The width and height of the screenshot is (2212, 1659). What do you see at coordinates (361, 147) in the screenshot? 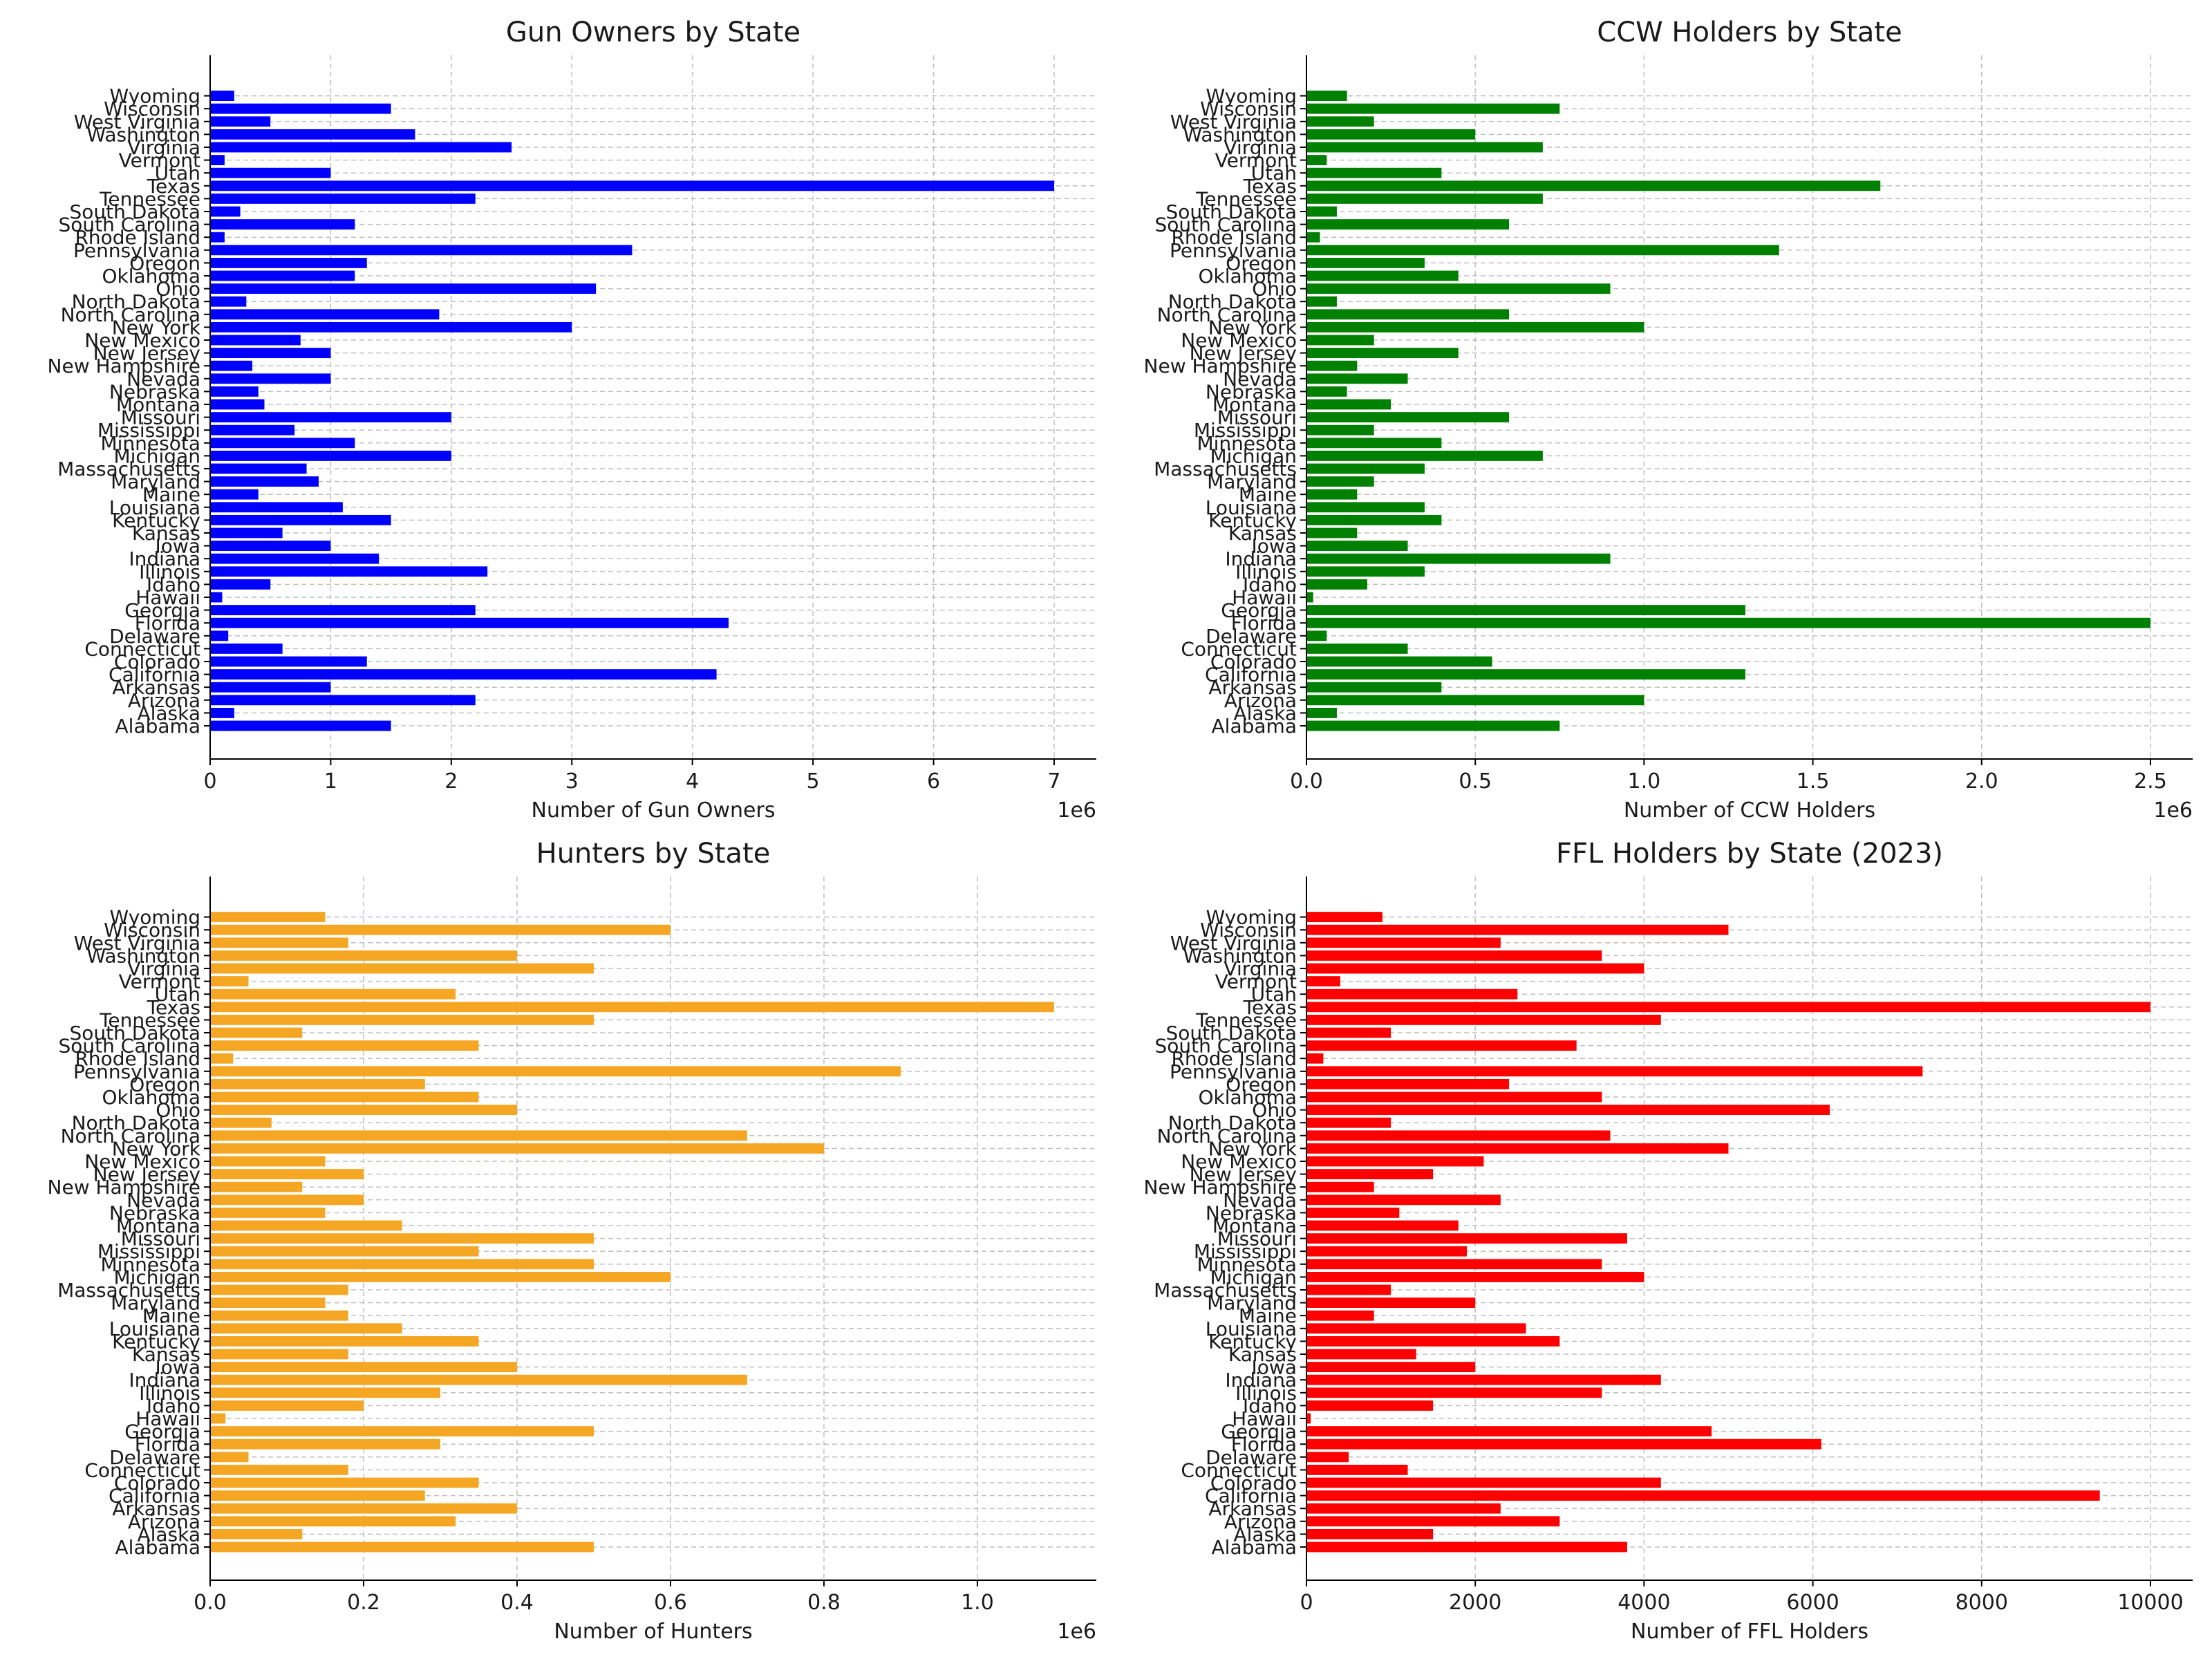
I see `bar-virginia` at bounding box center [361, 147].